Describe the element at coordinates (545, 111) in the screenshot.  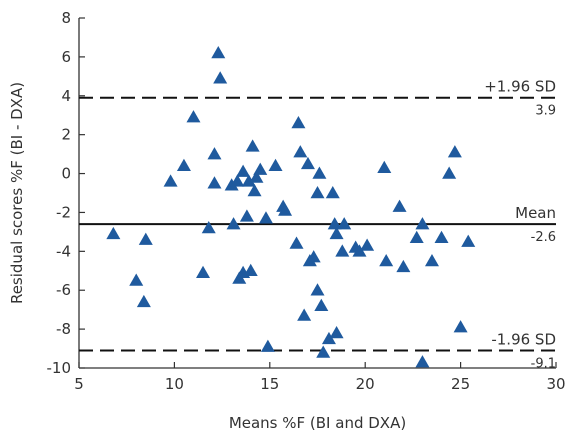
I see `reference-line-value: 3.9` at that location.